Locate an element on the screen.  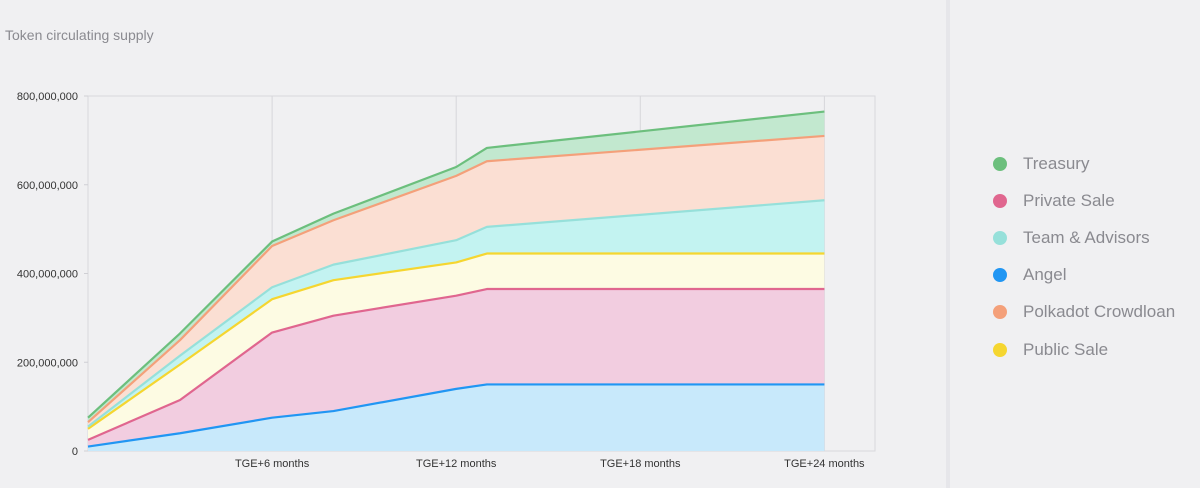
line-angel is located at coordinates (456, 415).